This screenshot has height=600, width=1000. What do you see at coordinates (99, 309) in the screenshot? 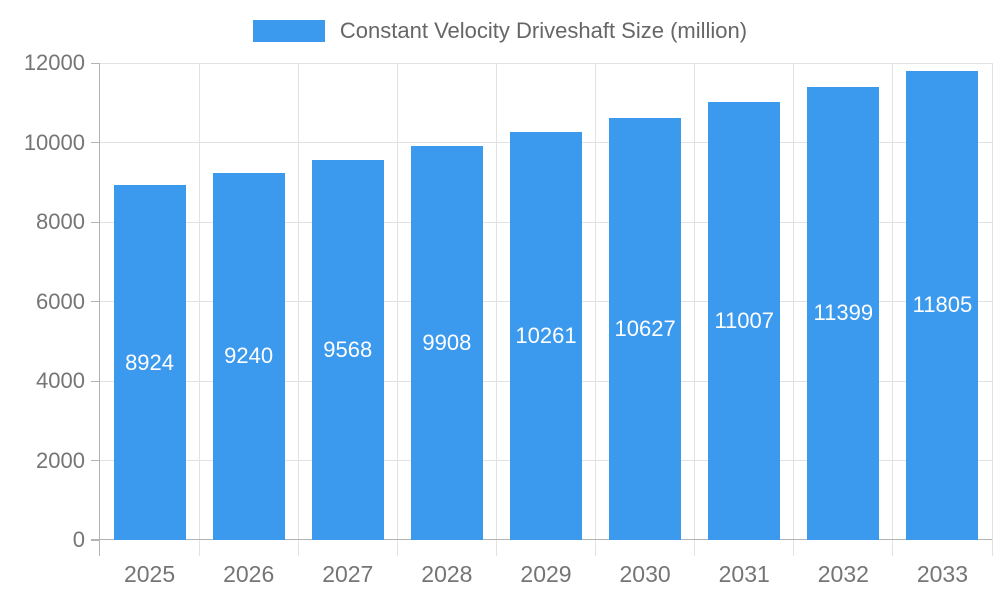
I see `y-axis-line` at bounding box center [99, 309].